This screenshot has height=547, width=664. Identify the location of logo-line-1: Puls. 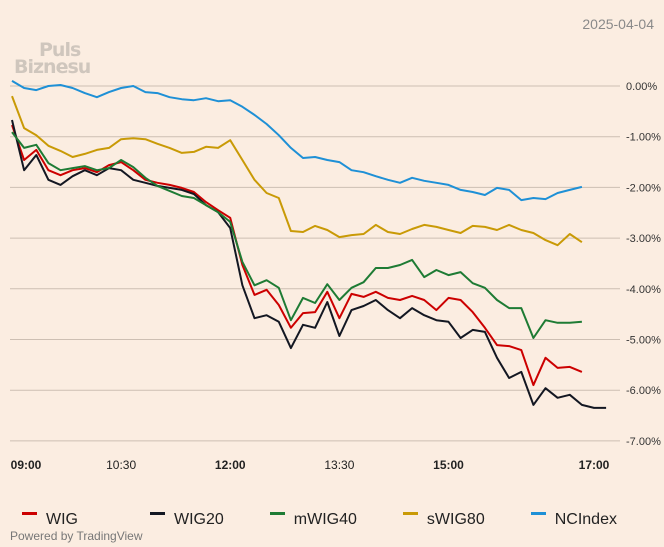
(60, 50).